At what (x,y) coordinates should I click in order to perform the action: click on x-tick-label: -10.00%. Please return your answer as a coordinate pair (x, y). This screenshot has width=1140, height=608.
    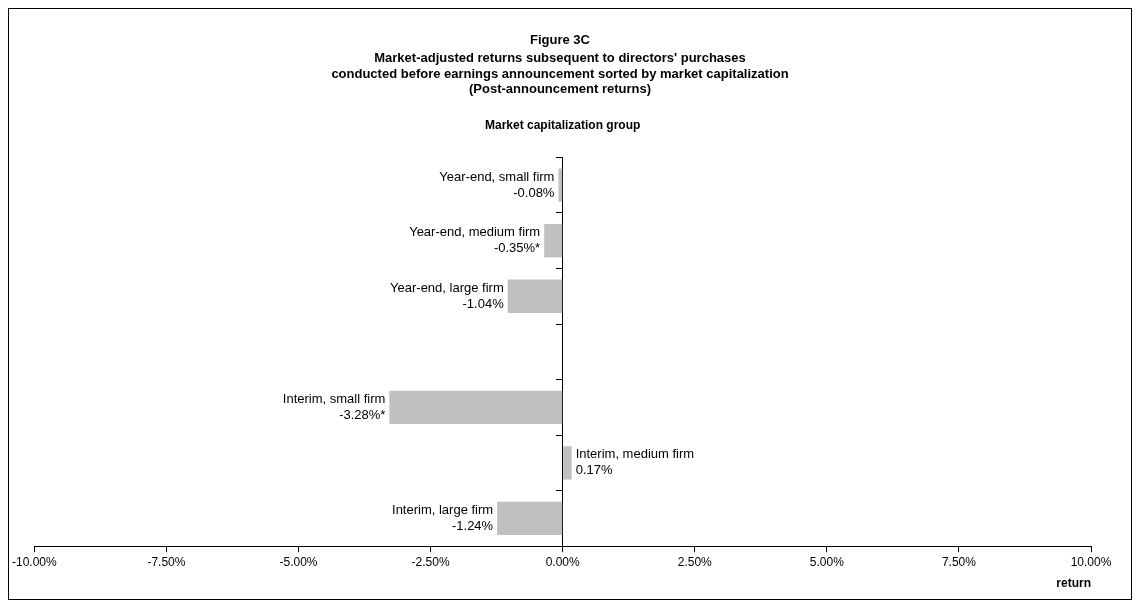
    Looking at the image, I should click on (35, 561).